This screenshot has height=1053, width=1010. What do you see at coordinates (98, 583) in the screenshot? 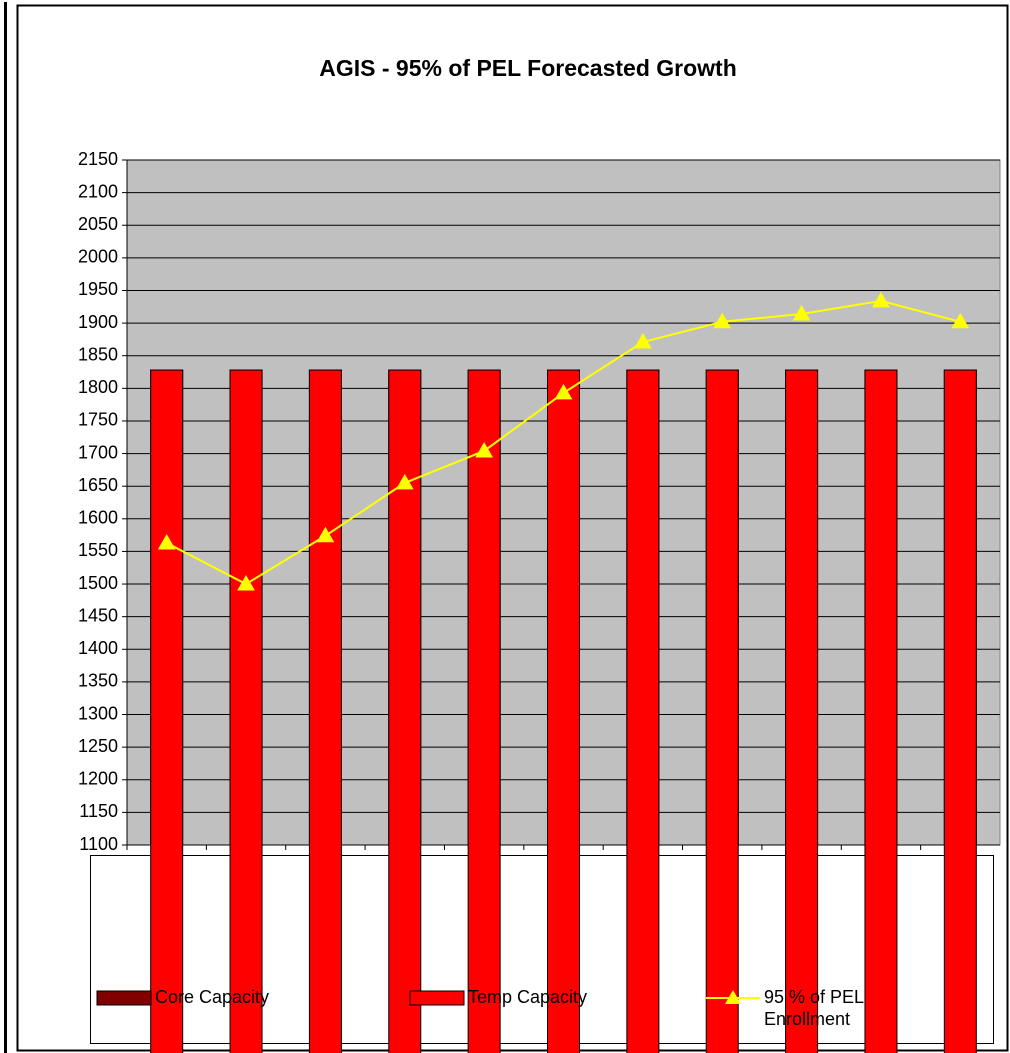
I see `y-tick-label: 1500` at bounding box center [98, 583].